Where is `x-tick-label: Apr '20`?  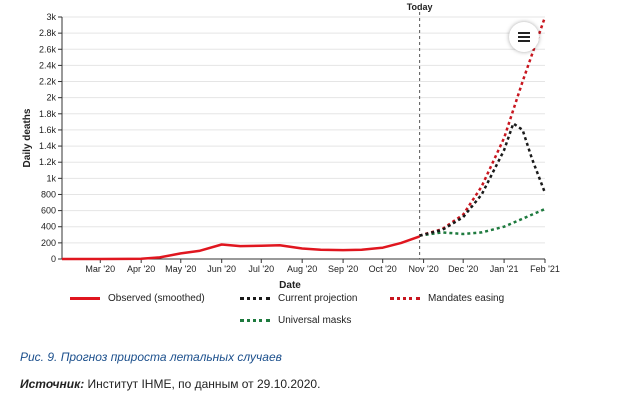 x-tick-label: Apr '20 is located at coordinates (141, 269).